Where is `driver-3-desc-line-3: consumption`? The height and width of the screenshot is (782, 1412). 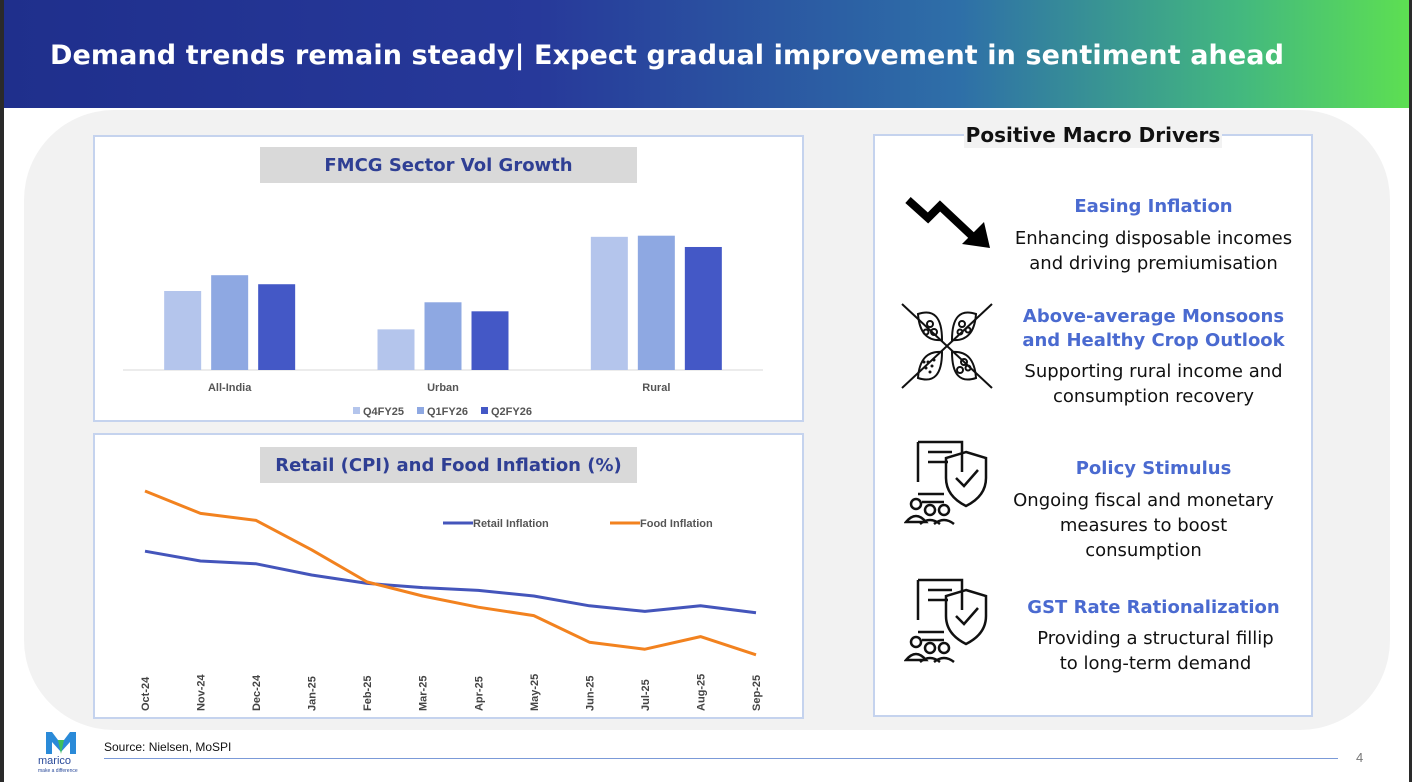 driver-3-desc-line-3: consumption is located at coordinates (1143, 550).